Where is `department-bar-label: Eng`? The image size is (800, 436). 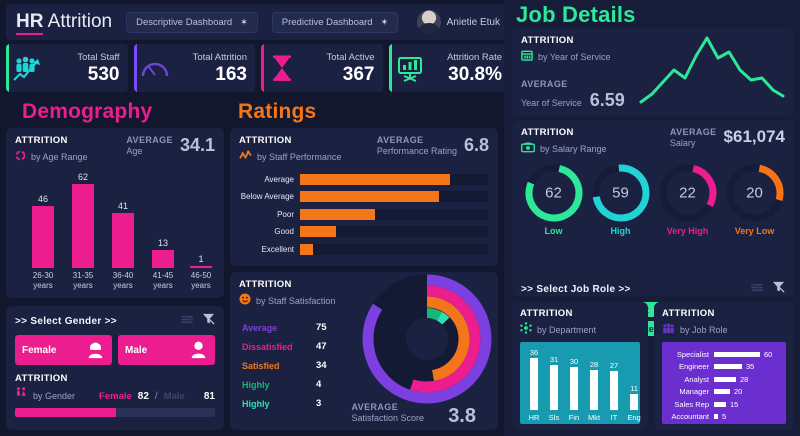
department-bar-label: Eng is located at coordinates (634, 417).